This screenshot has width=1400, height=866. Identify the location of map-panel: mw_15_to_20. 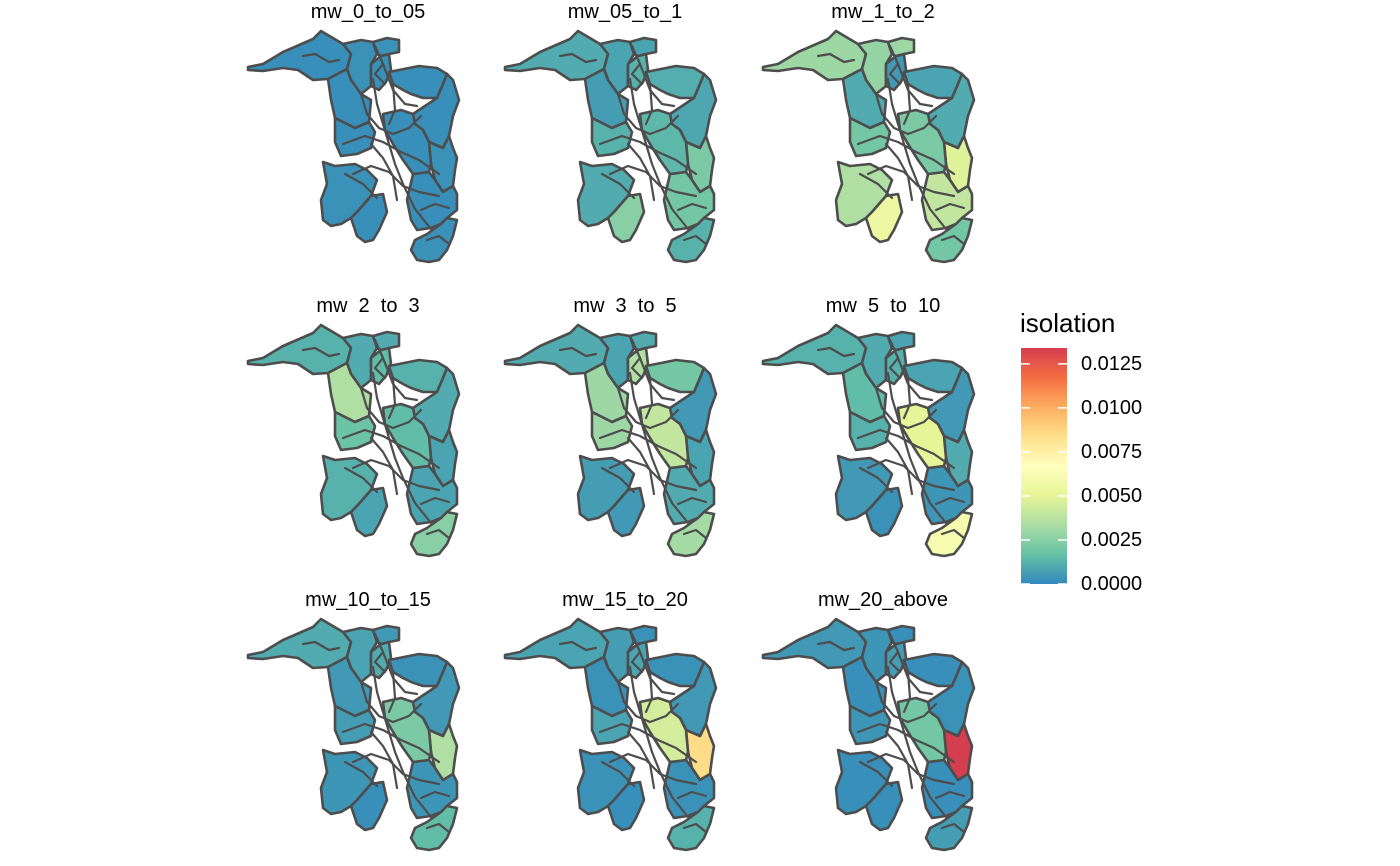
(625, 725).